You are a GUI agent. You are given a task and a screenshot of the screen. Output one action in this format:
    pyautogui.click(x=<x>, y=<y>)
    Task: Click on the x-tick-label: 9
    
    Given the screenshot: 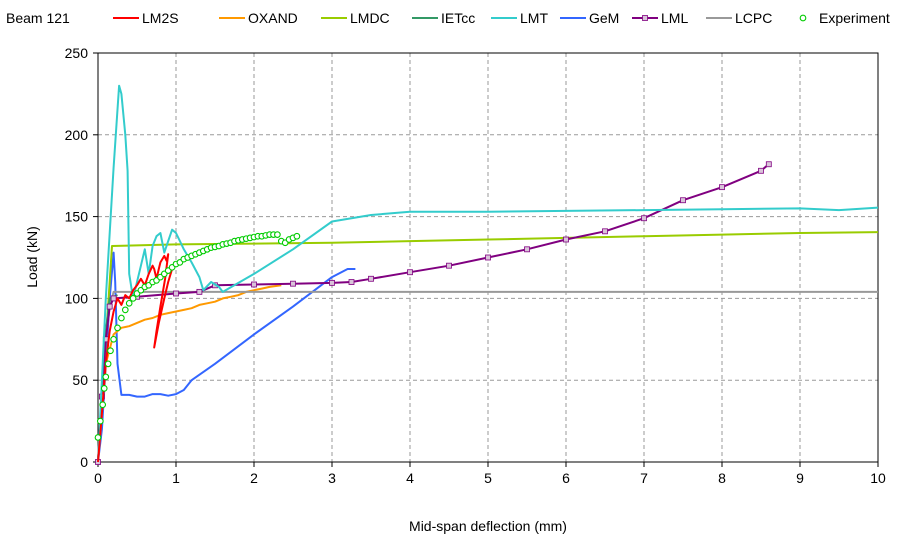 What is the action you would take?
    pyautogui.click(x=800, y=478)
    